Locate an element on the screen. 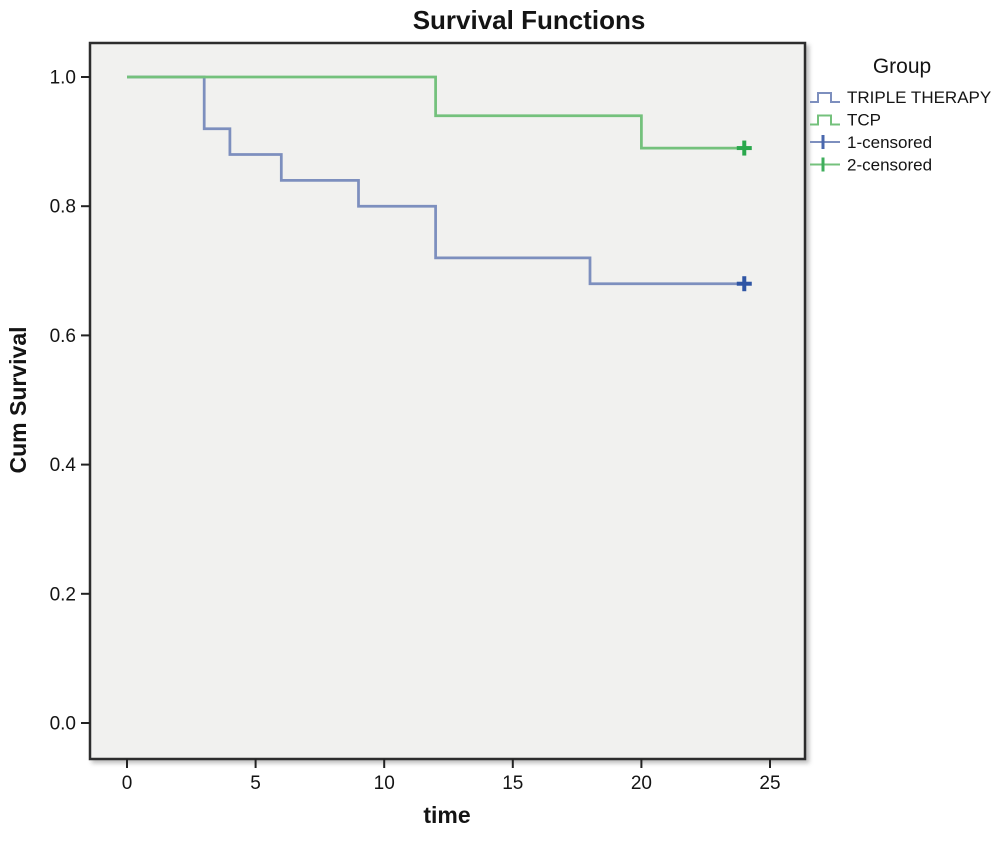 This screenshot has width=1000, height=847. legend-item: 1-censored is located at coordinates (871, 142).